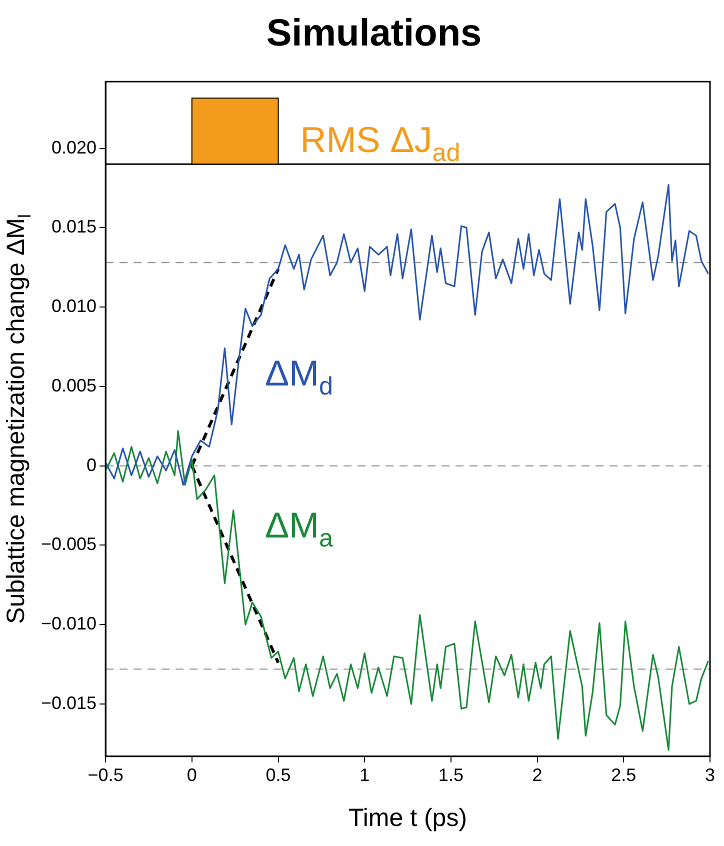 This screenshot has height=846, width=724. I want to click on y-tick-label: 0.005, so click(74, 385).